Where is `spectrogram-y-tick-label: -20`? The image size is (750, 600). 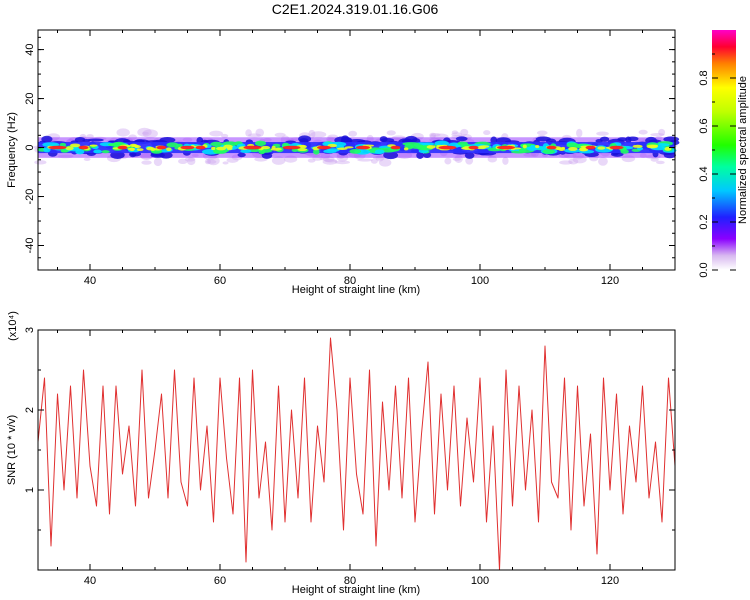
spectrogram-y-tick-label: -20 is located at coordinates (30, 197).